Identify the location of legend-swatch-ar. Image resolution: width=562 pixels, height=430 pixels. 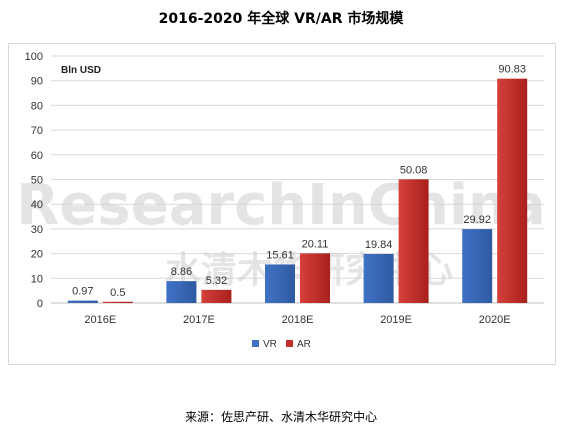
(289, 343).